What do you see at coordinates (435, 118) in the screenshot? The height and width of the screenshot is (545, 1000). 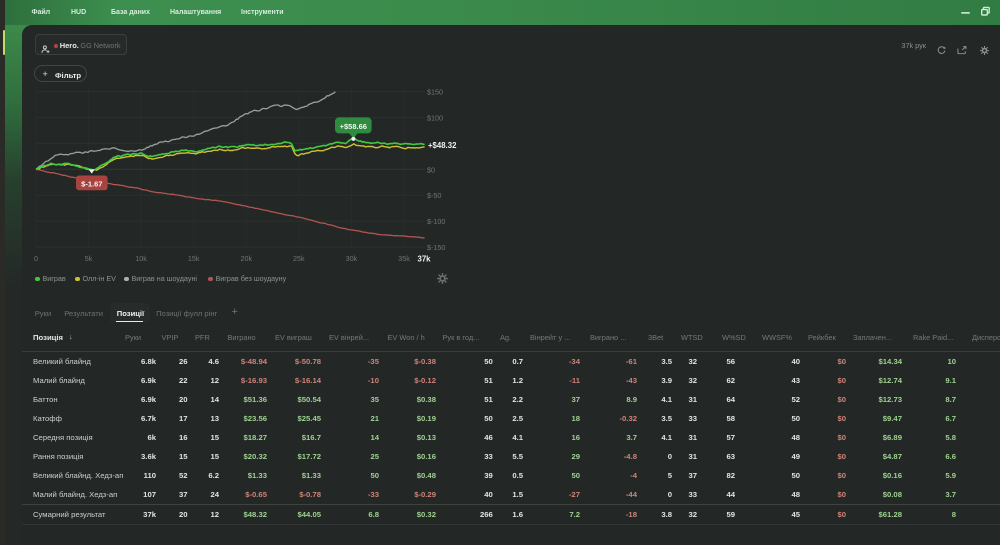 I see `svg-text: $100` at bounding box center [435, 118].